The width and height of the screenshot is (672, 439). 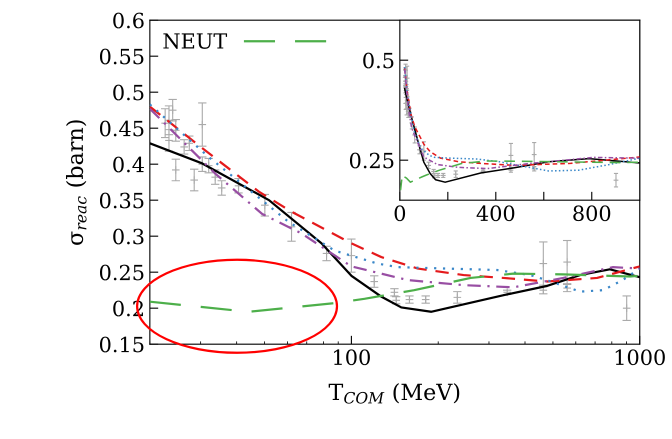 What do you see at coordinates (591, 213) in the screenshot?
I see `x-tick-label: 800` at bounding box center [591, 213].